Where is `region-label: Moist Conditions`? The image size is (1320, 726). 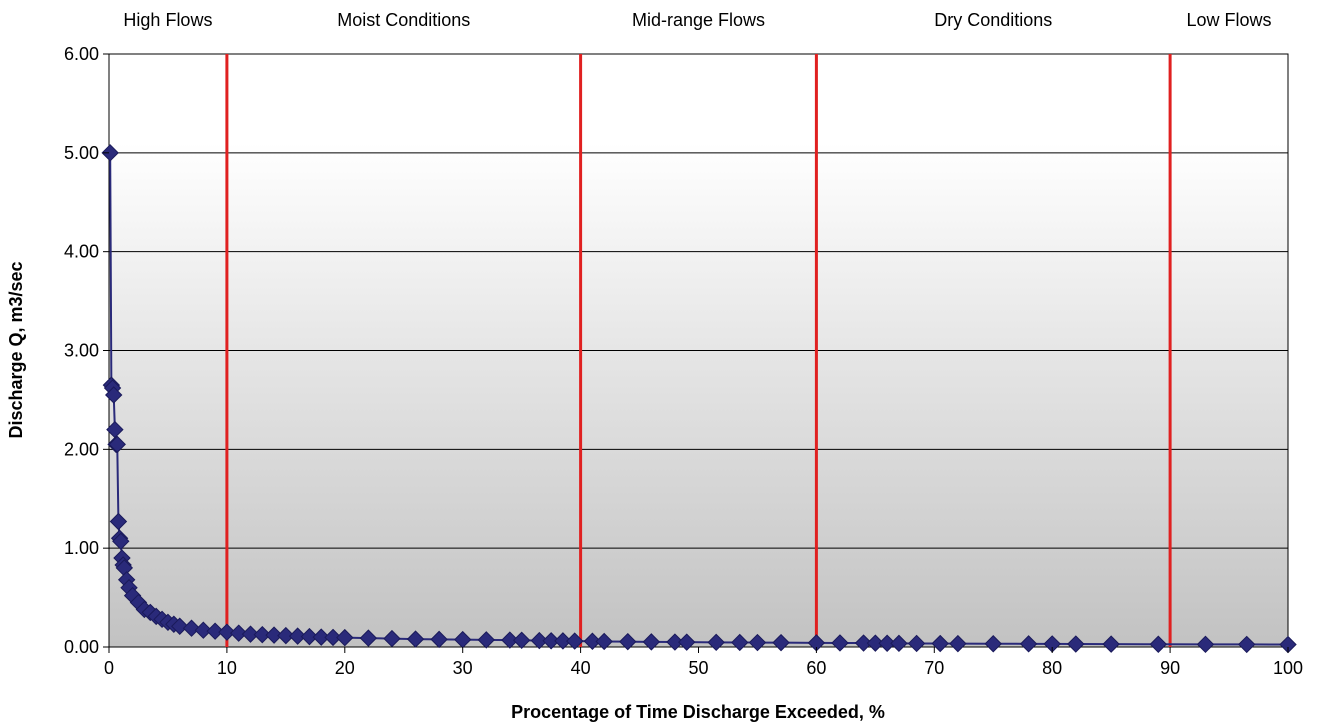
region-label: Moist Conditions is located at coordinates (403, 20).